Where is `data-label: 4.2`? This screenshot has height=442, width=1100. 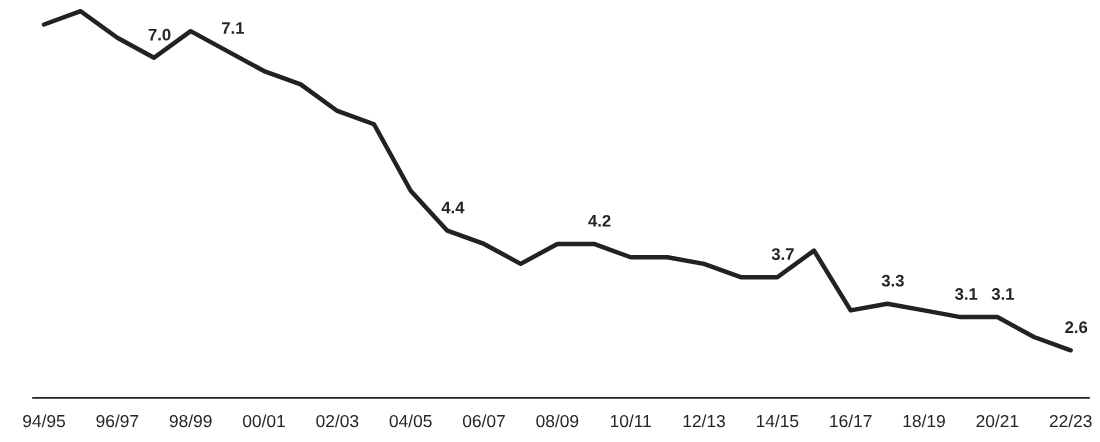
data-label: 4.2 is located at coordinates (599, 220).